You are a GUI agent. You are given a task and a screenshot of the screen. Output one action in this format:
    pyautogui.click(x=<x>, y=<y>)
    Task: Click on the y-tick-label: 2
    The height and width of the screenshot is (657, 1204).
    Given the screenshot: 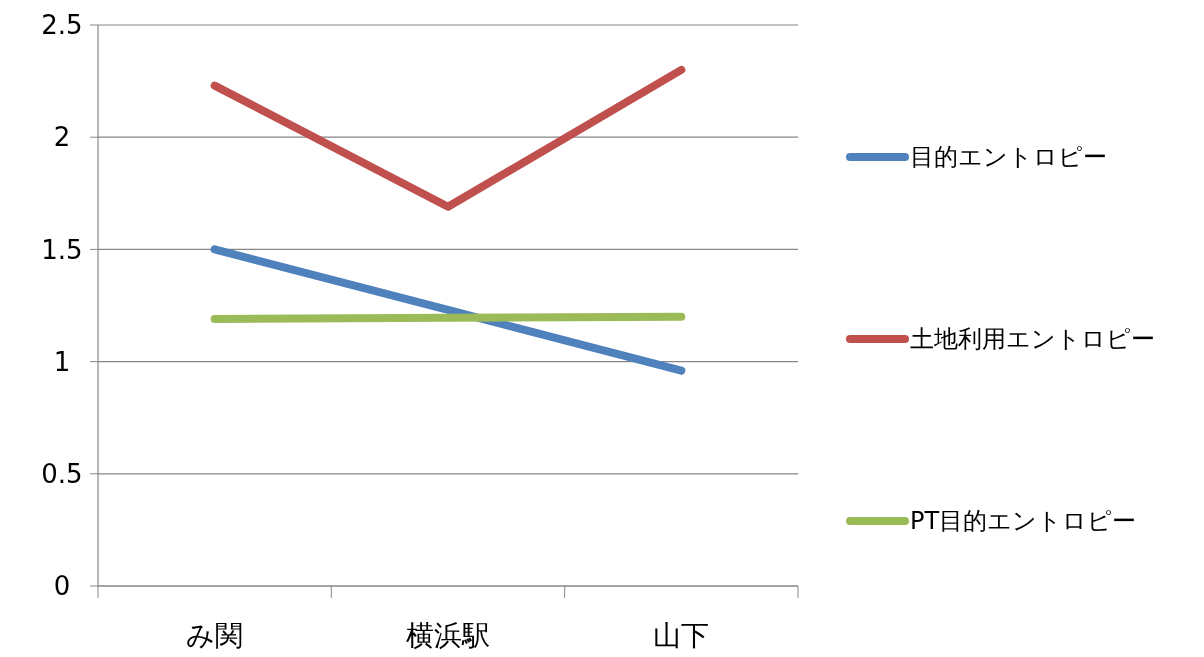 What is the action you would take?
    pyautogui.click(x=62, y=137)
    